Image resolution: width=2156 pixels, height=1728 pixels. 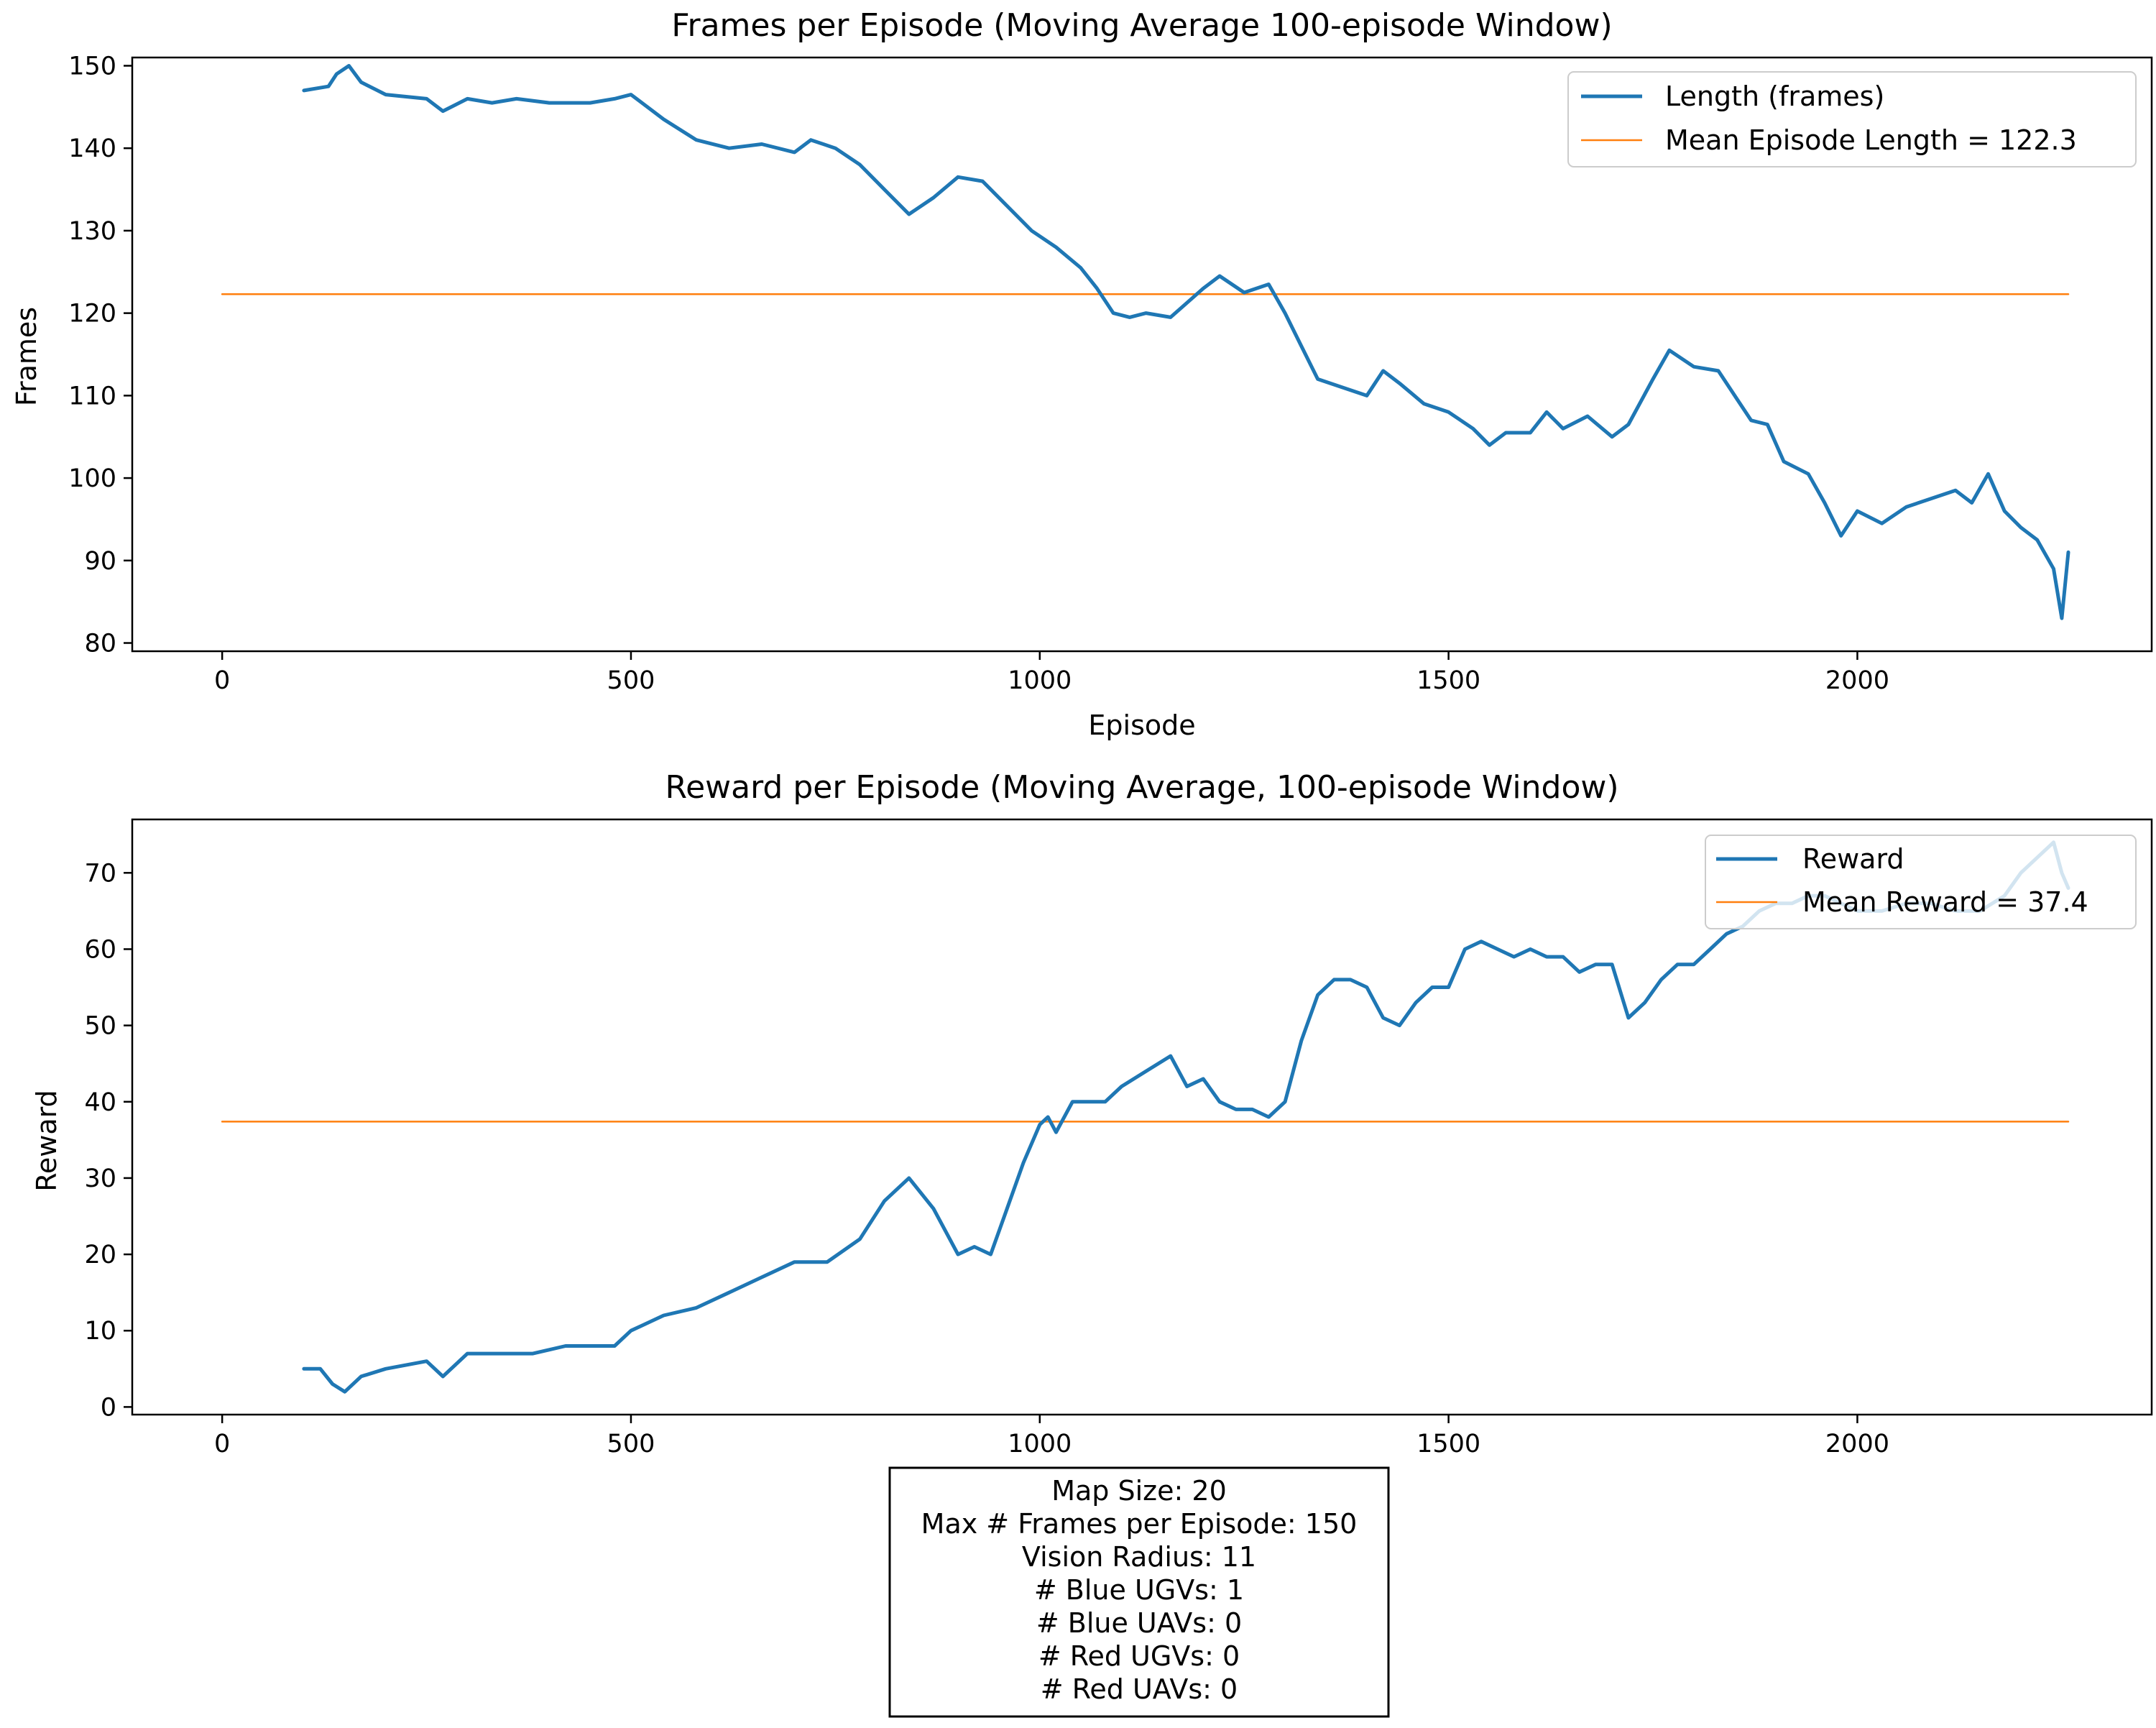 What do you see at coordinates (92, 66) in the screenshot?
I see `frames-ytick-label: 150` at bounding box center [92, 66].